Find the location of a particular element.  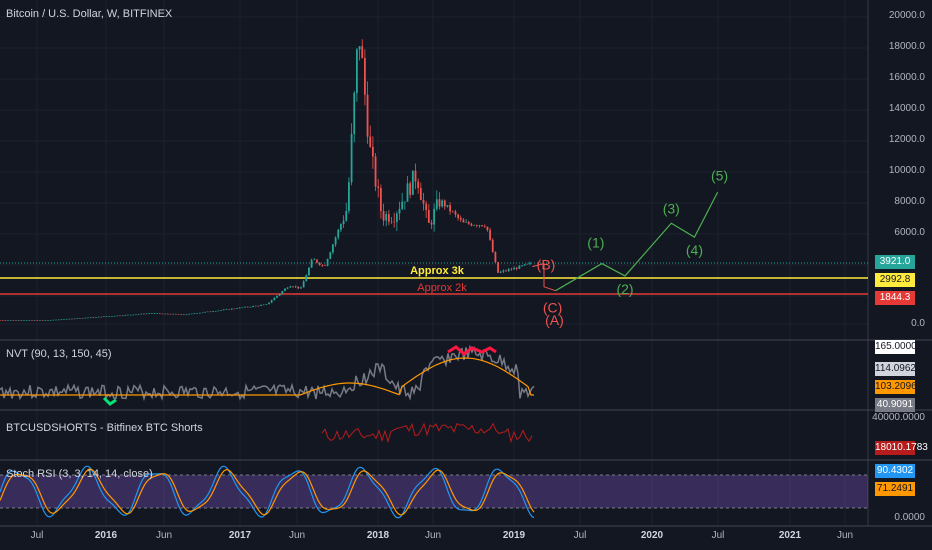

stoch-d-line is located at coordinates (267, 492).